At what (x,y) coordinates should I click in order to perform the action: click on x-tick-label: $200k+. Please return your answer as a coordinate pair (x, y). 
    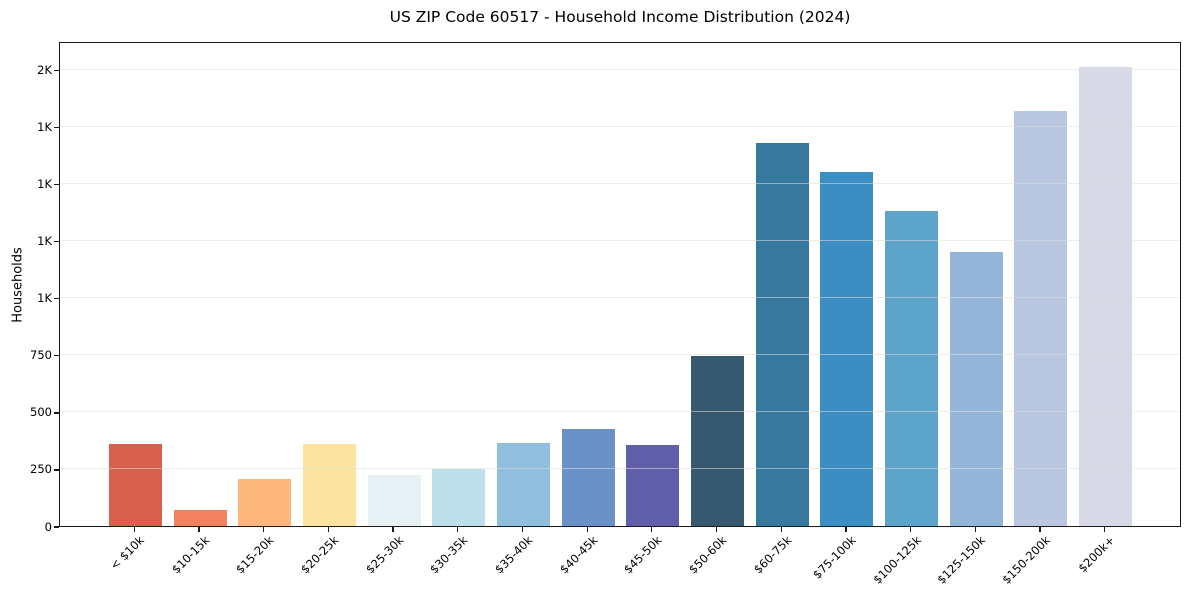
    Looking at the image, I should click on (1096, 554).